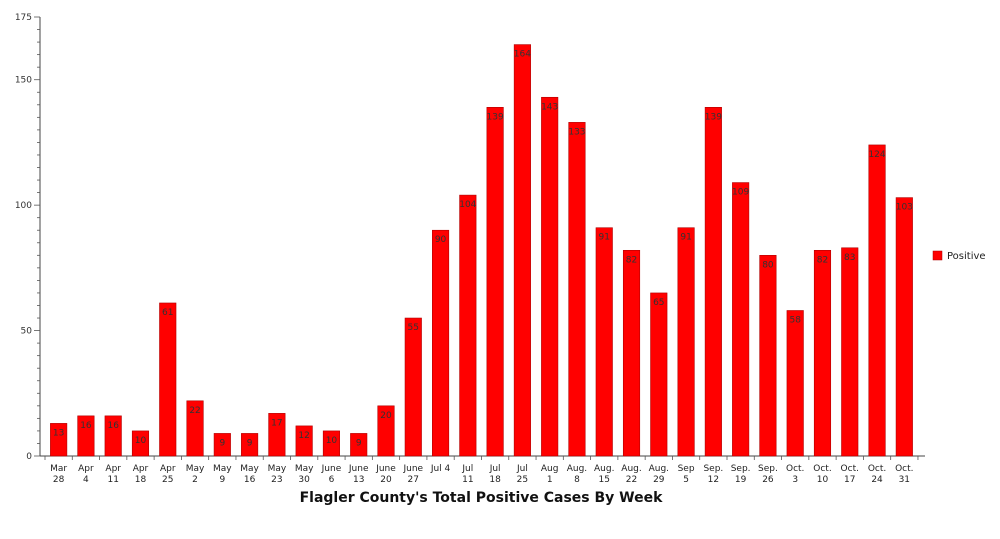 This screenshot has width=1000, height=539. I want to click on x-category-label: 1, so click(550, 480).